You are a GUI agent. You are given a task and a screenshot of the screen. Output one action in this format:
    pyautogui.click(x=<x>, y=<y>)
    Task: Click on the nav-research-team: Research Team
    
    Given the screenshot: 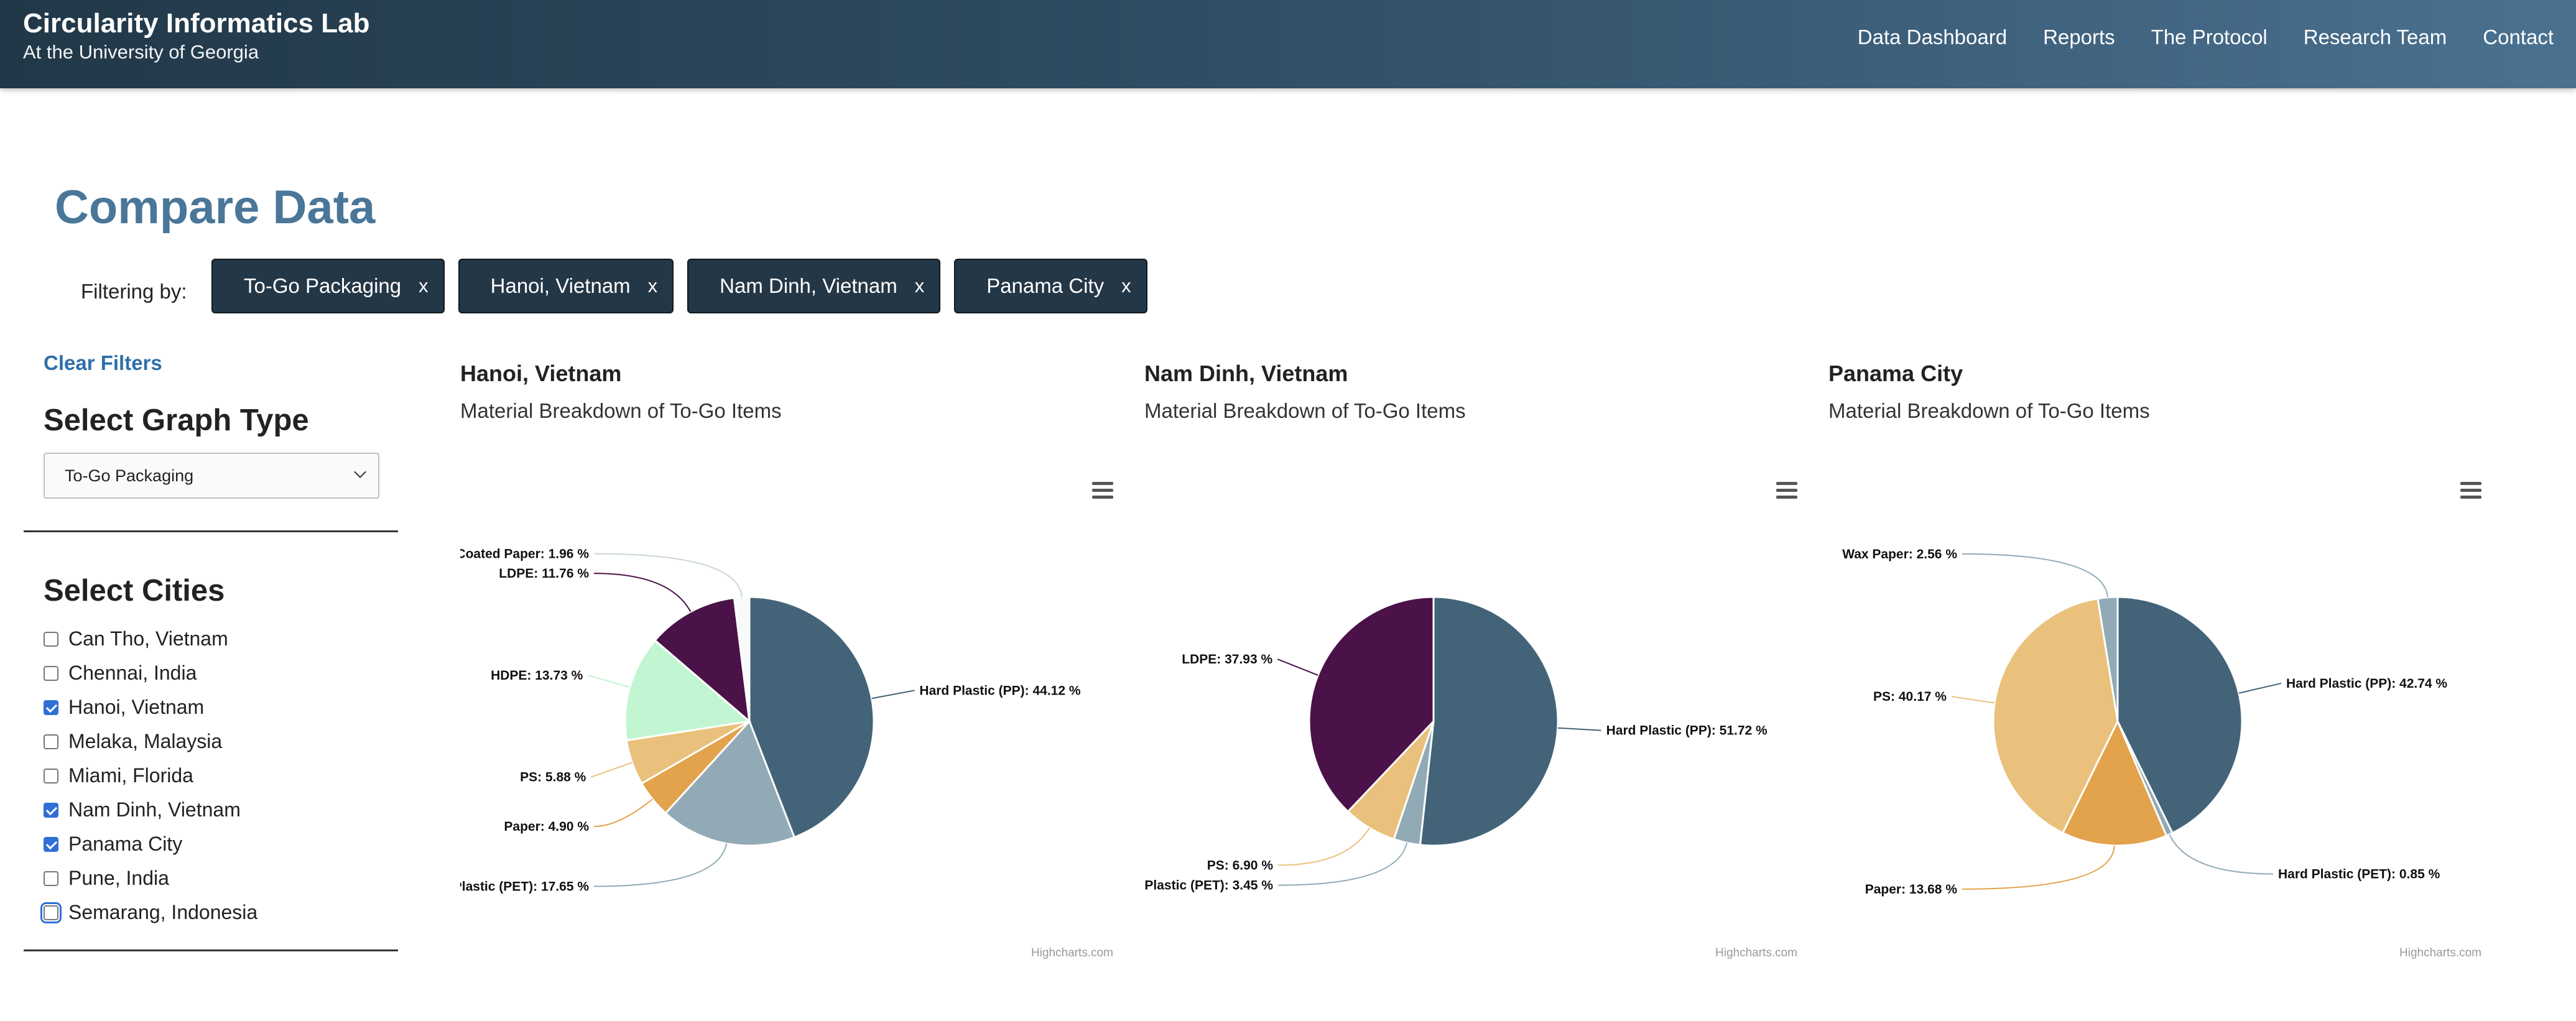 What is the action you would take?
    pyautogui.click(x=2375, y=37)
    